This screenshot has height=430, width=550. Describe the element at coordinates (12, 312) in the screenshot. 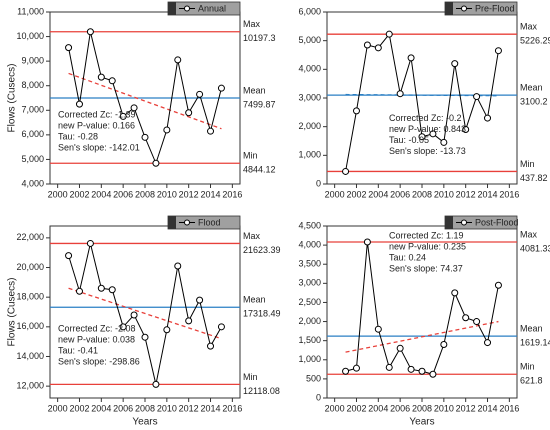

I see `y-axis-title: Flows (Cusecs)` at that location.